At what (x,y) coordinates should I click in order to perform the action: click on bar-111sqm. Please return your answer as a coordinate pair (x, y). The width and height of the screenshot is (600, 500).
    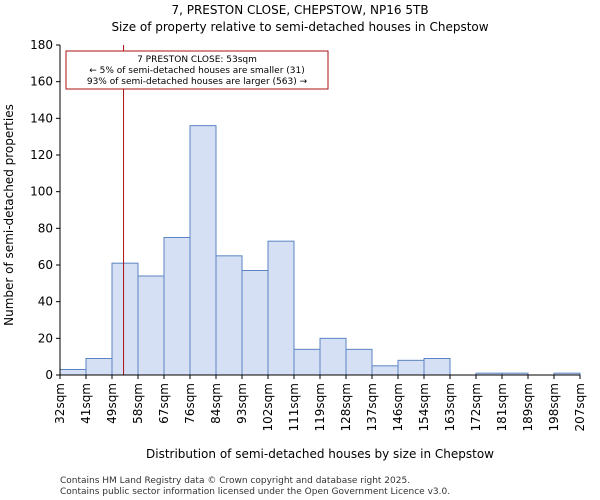
    Looking at the image, I should click on (307, 362).